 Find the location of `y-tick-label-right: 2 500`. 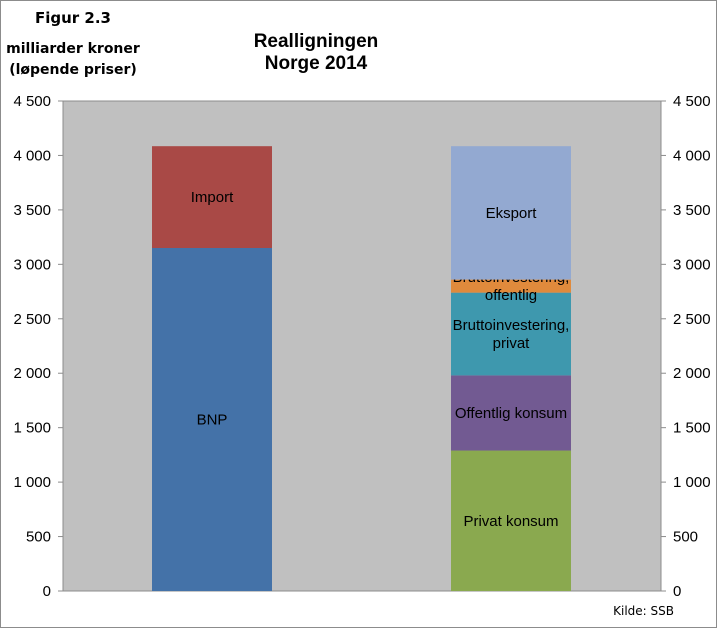

y-tick-label-right: 2 500 is located at coordinates (692, 319).